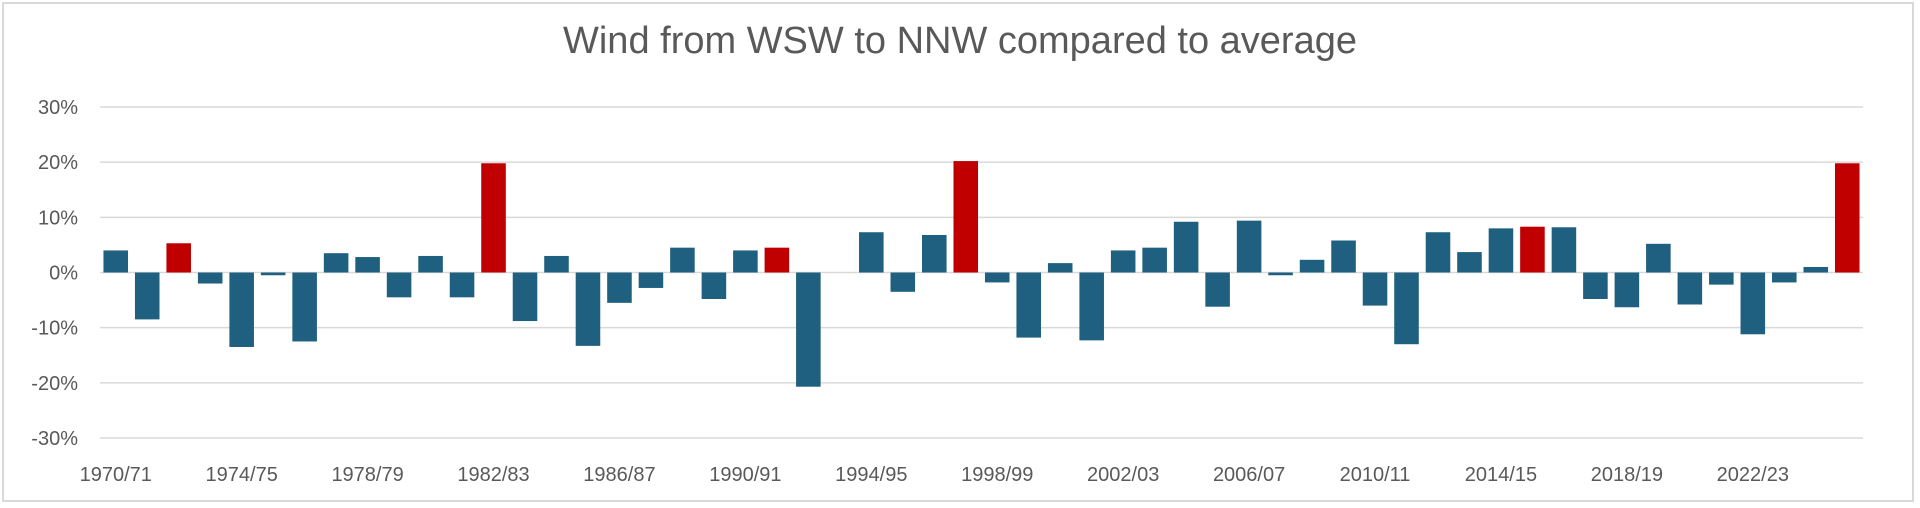 This screenshot has height=508, width=1920. I want to click on x-tick-label: 1974/75, so click(242, 475).